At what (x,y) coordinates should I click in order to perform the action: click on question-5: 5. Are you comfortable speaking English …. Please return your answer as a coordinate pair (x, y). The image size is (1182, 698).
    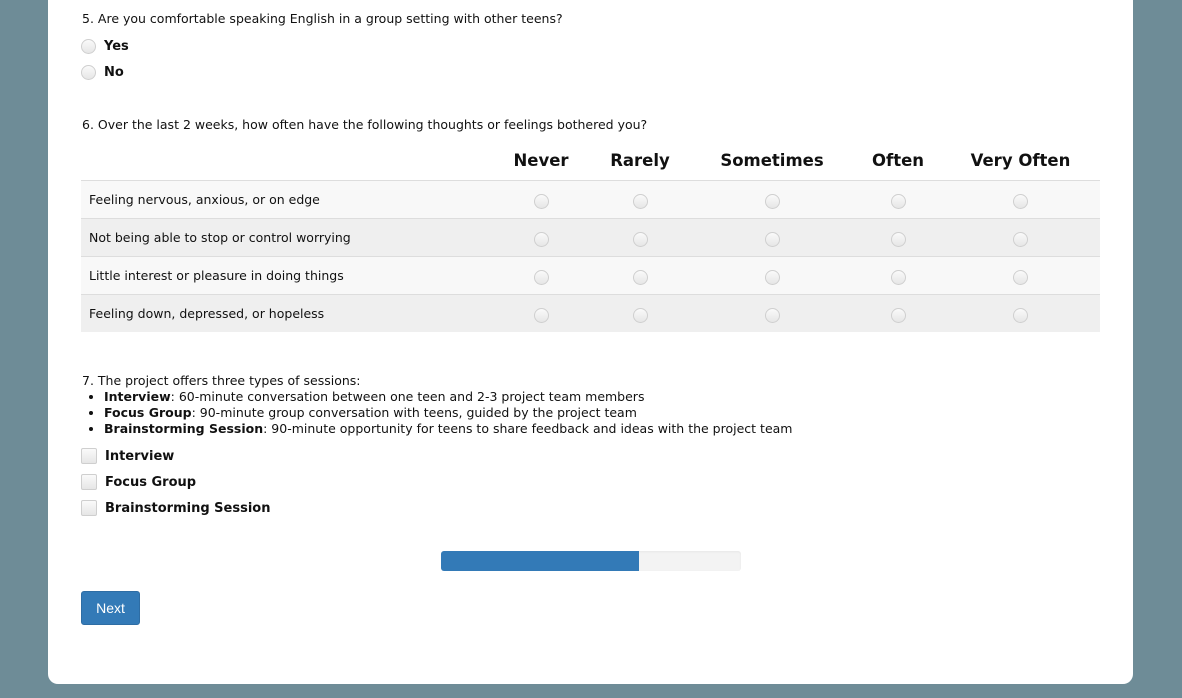
    Looking at the image, I should click on (322, 18).